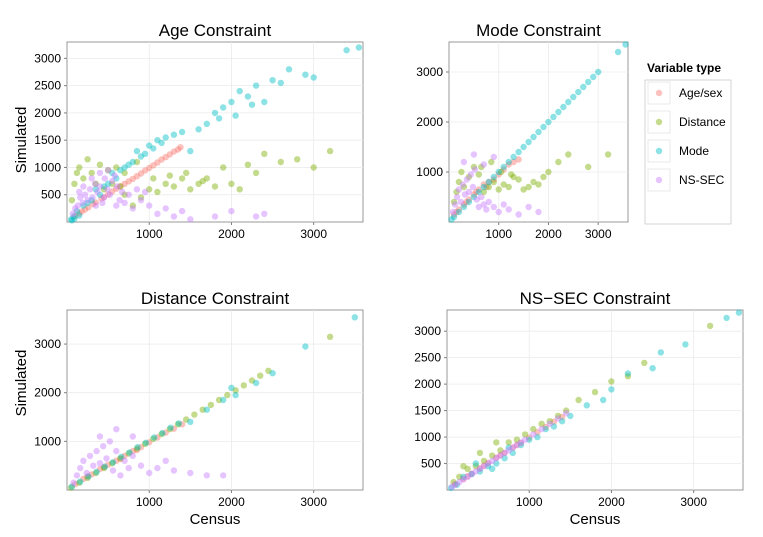 This screenshot has width=763, height=537. I want to click on legend-swatch, so click(659, 151).